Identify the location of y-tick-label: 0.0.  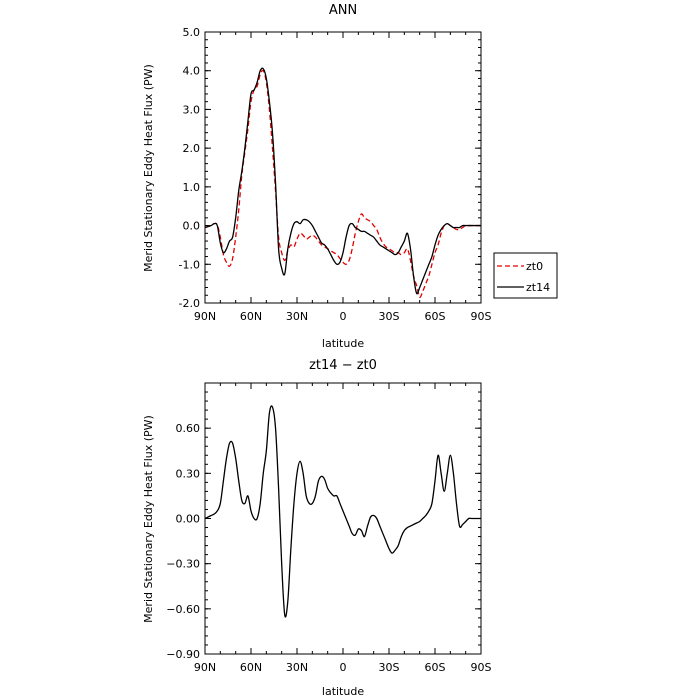
(192, 226).